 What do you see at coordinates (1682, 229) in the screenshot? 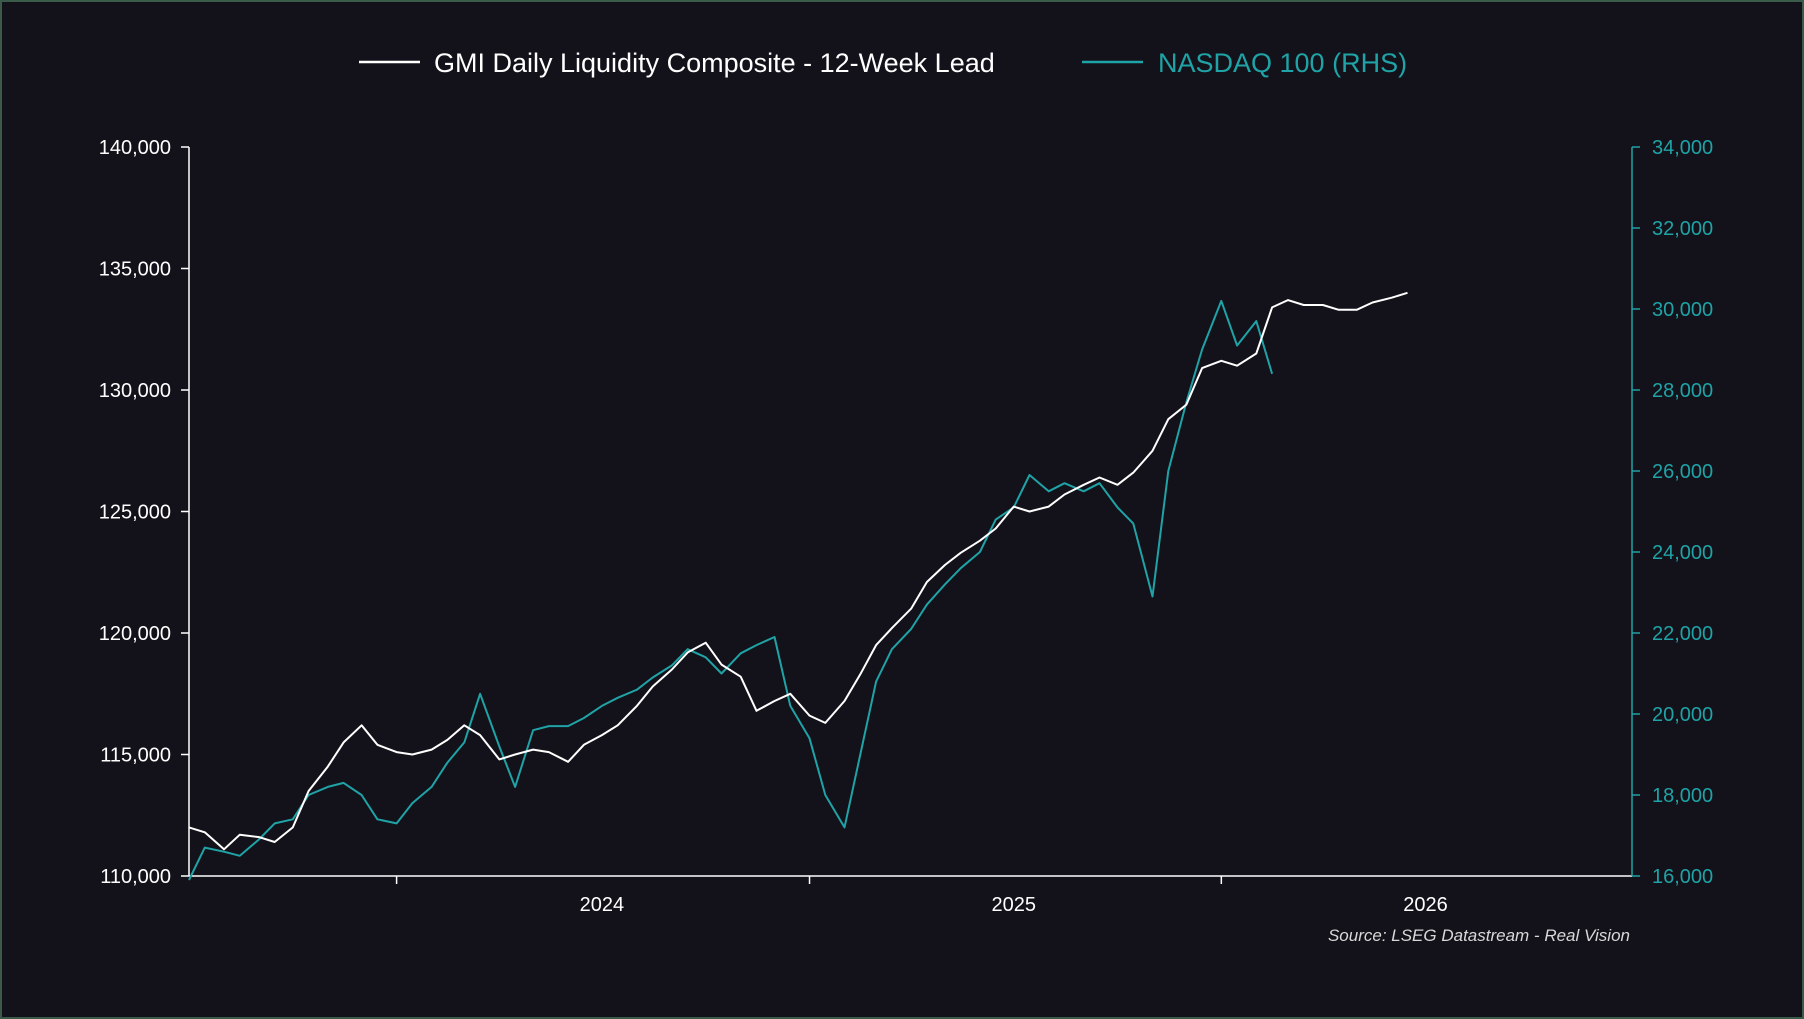
I see `right-tick-label: 32,000` at bounding box center [1682, 229].